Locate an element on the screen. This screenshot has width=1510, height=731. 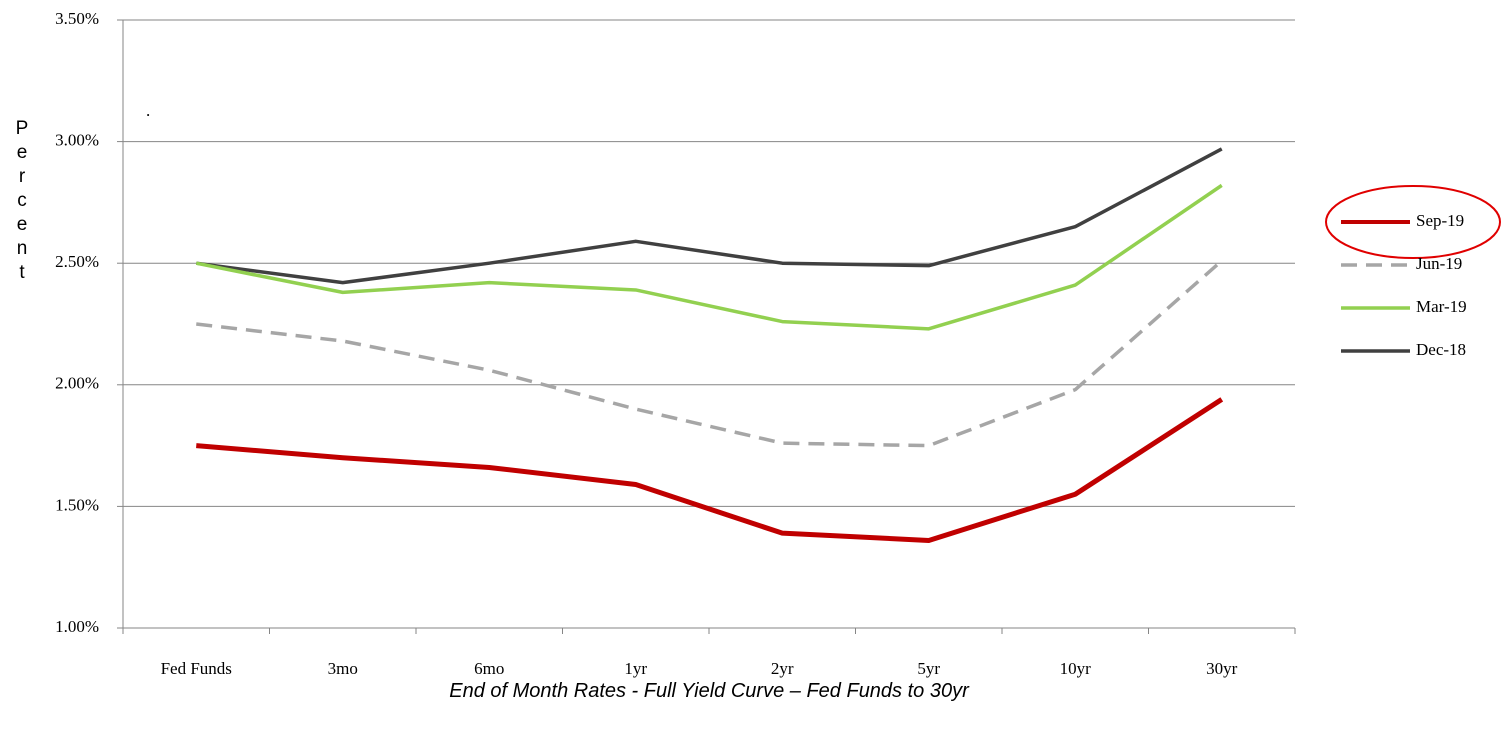
x-tick-label: 6mo is located at coordinates (489, 668).